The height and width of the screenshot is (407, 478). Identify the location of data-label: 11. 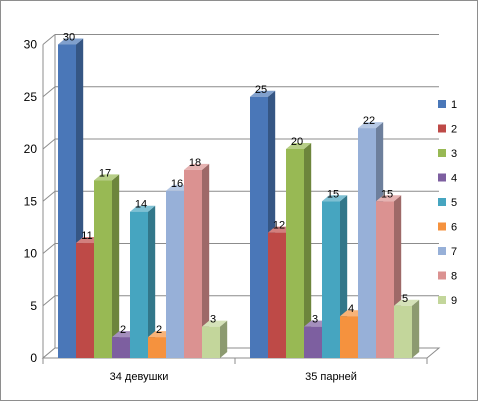
(86, 236).